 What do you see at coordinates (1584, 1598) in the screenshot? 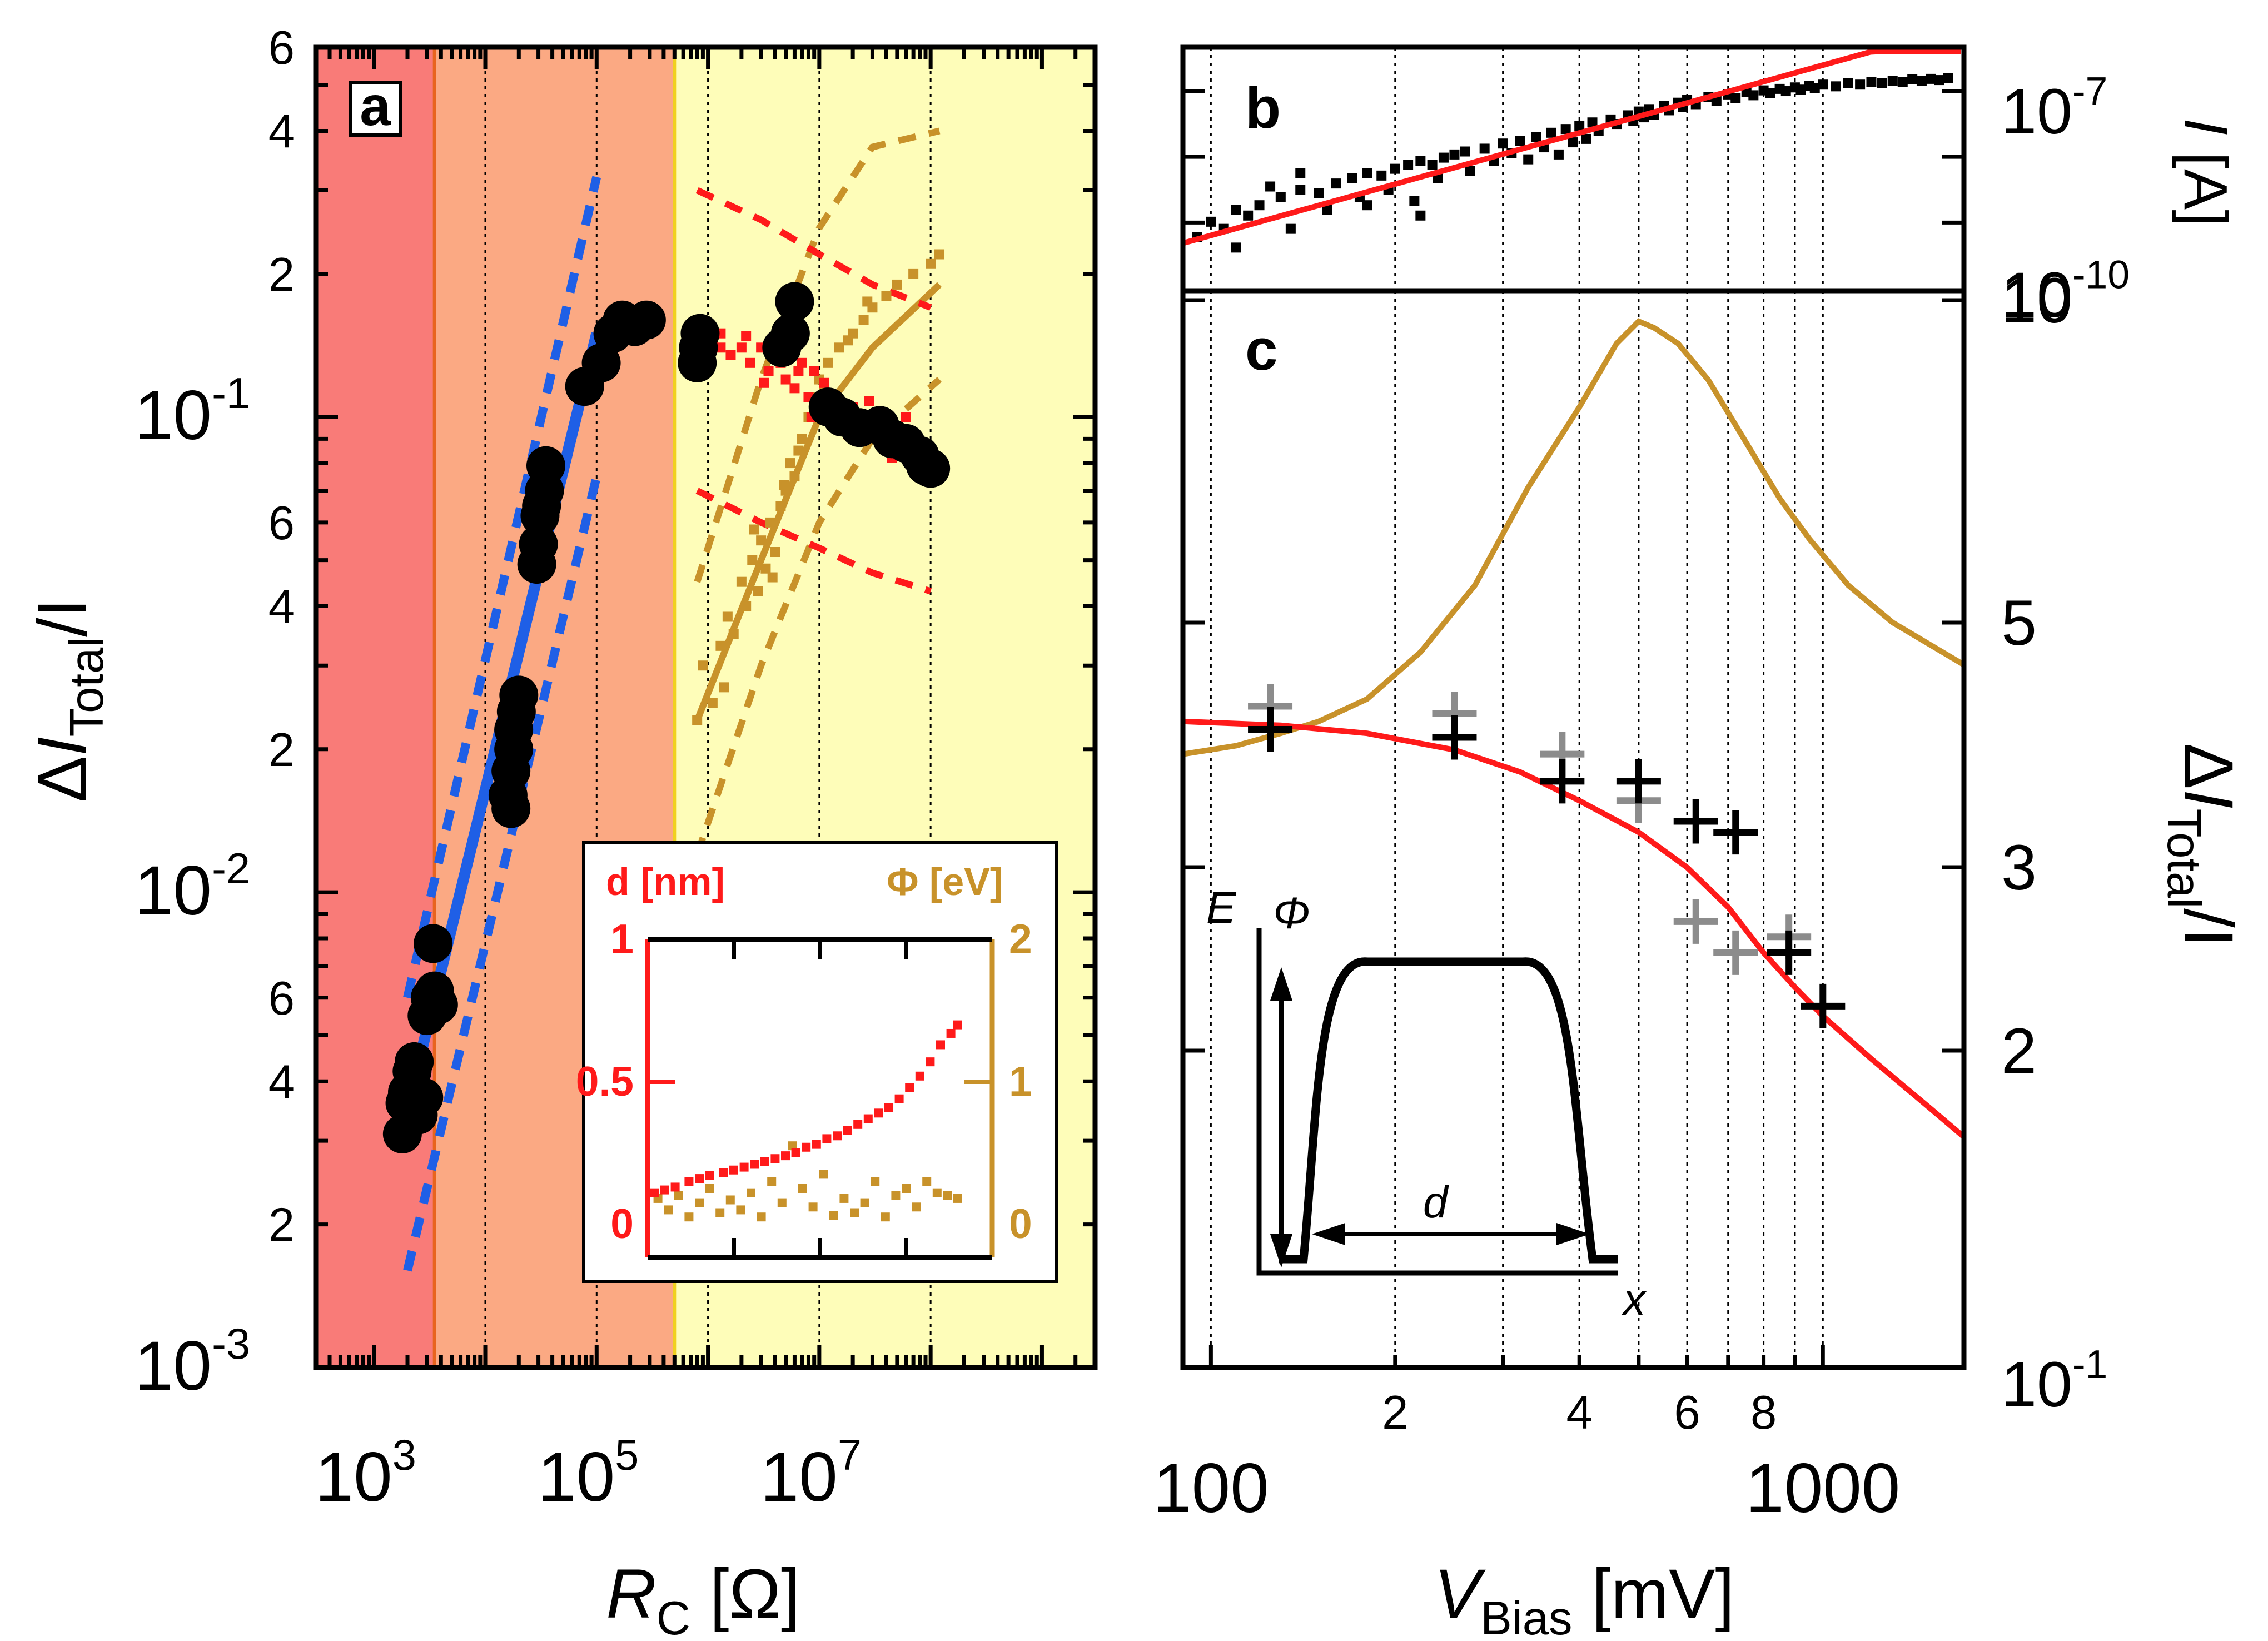
I see `svg-text: VBias [mV]` at bounding box center [1584, 1598].